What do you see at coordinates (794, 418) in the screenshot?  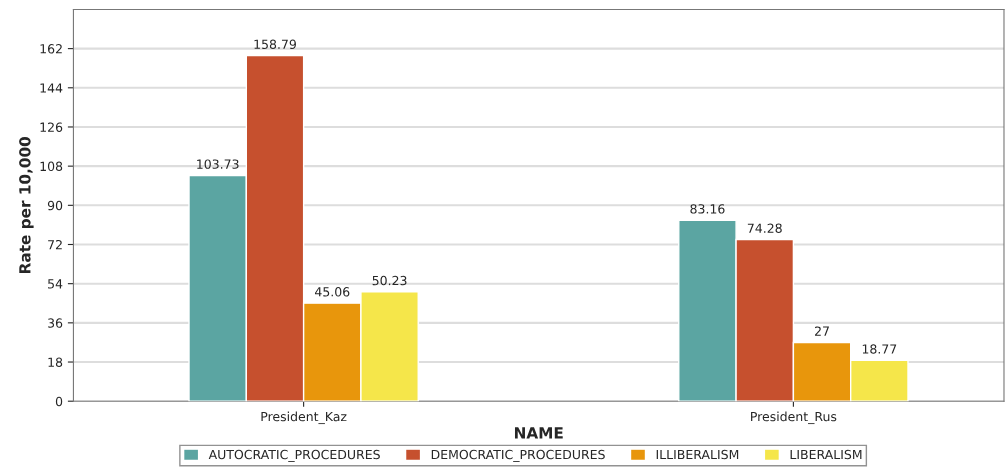 I see `x-tick-label: President_Rus` at bounding box center [794, 418].